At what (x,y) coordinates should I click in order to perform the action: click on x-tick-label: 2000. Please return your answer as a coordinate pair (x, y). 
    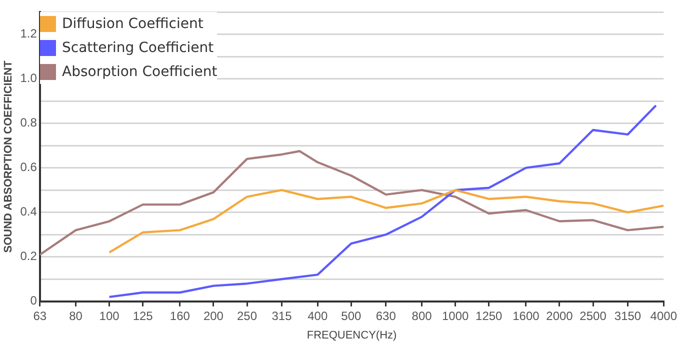
    Looking at the image, I should click on (560, 315).